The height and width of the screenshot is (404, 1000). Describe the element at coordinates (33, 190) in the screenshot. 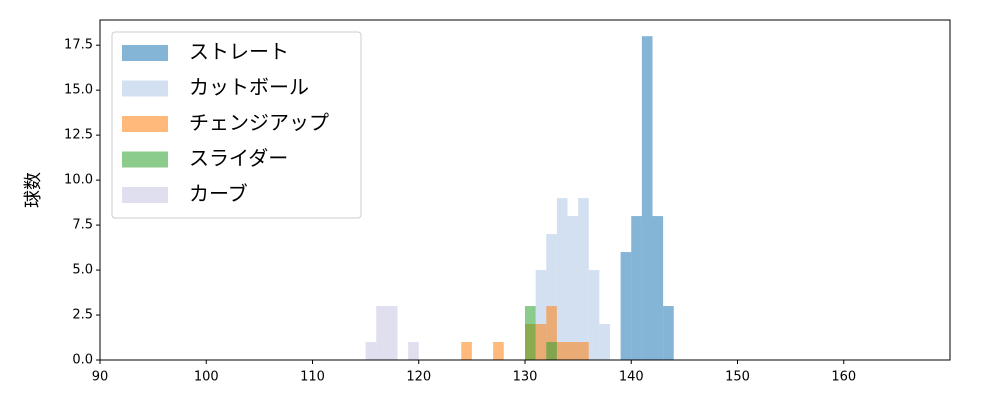

I see `y-axis-label: 球数` at that location.